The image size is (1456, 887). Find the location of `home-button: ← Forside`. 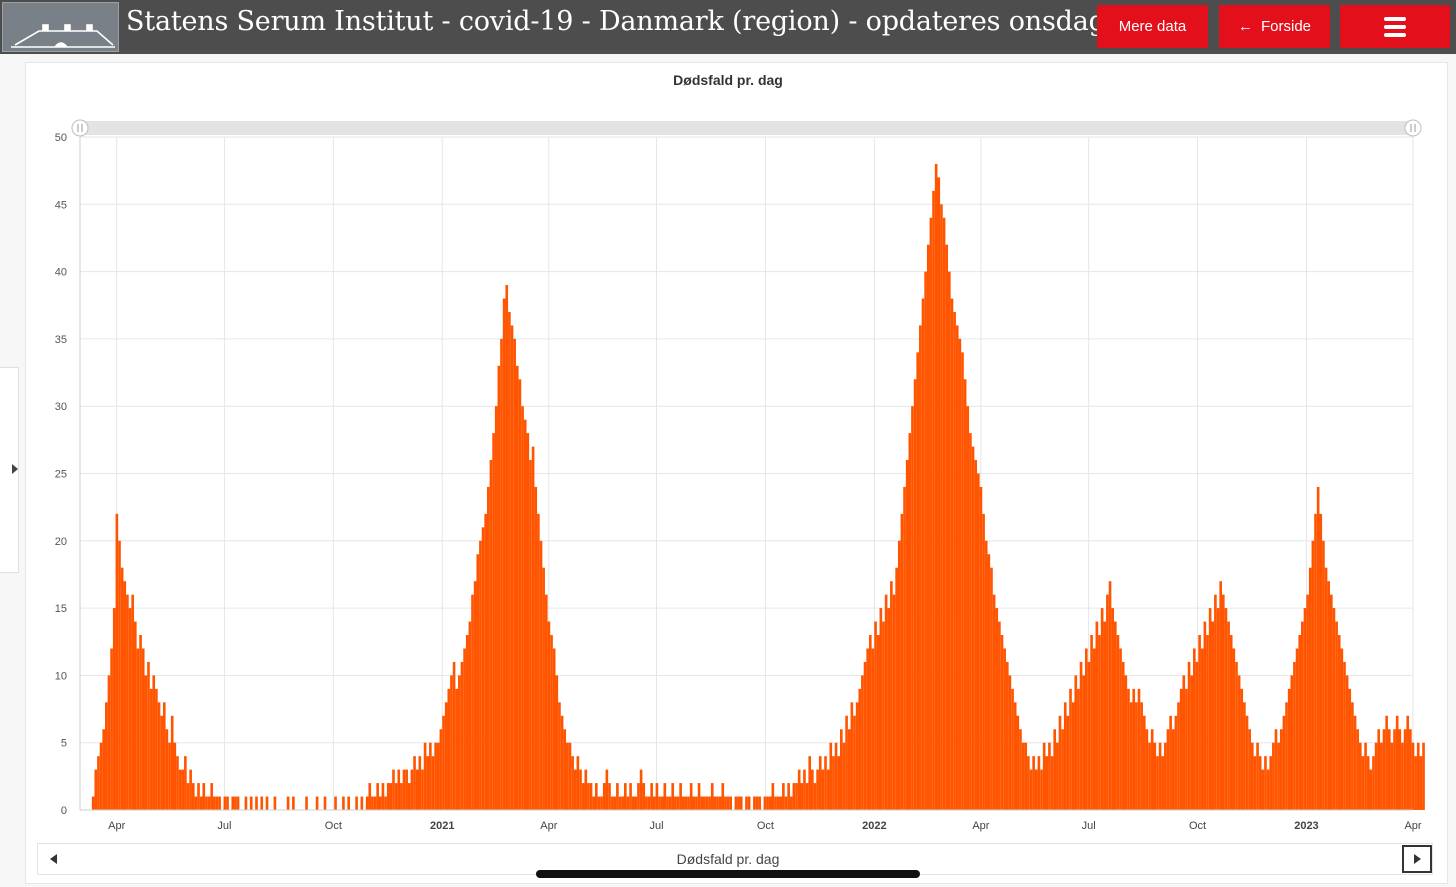

home-button: ← Forside is located at coordinates (1274, 26).